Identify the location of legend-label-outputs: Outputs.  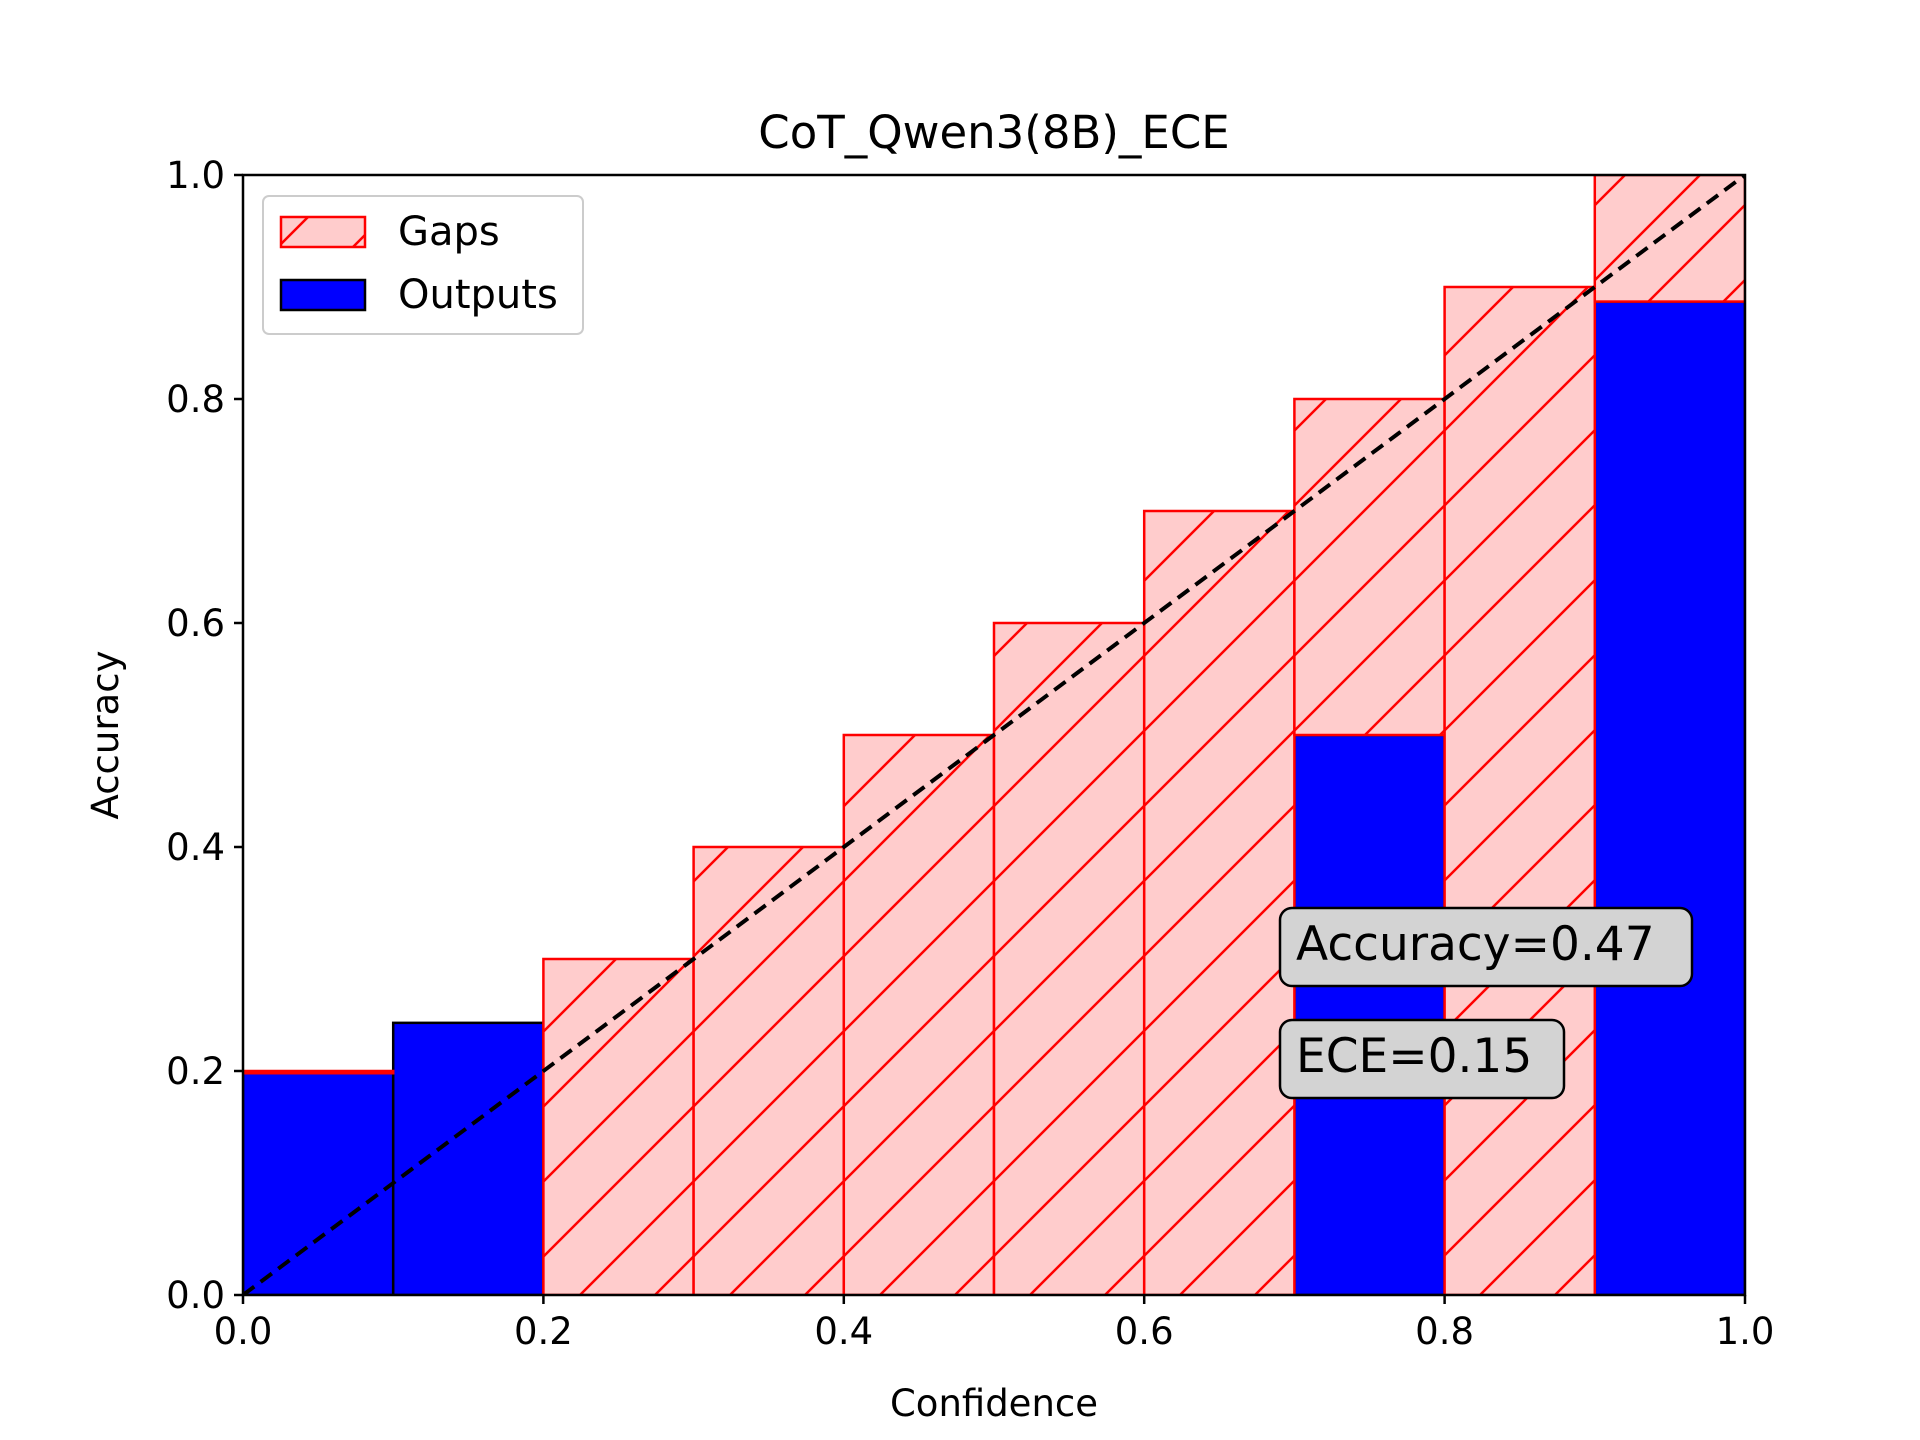
(478, 295).